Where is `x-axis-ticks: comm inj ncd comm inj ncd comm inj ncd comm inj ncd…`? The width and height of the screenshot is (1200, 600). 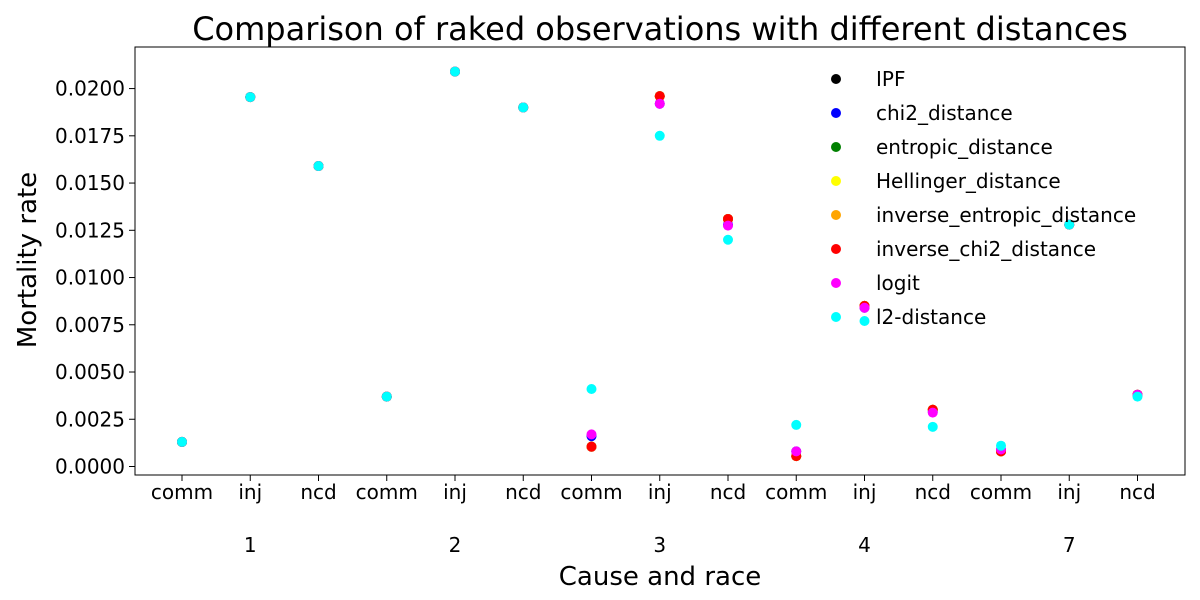 x-axis-ticks: comm inj ncd comm inj ncd comm inj ncd comm inj ncd… is located at coordinates (653, 516).